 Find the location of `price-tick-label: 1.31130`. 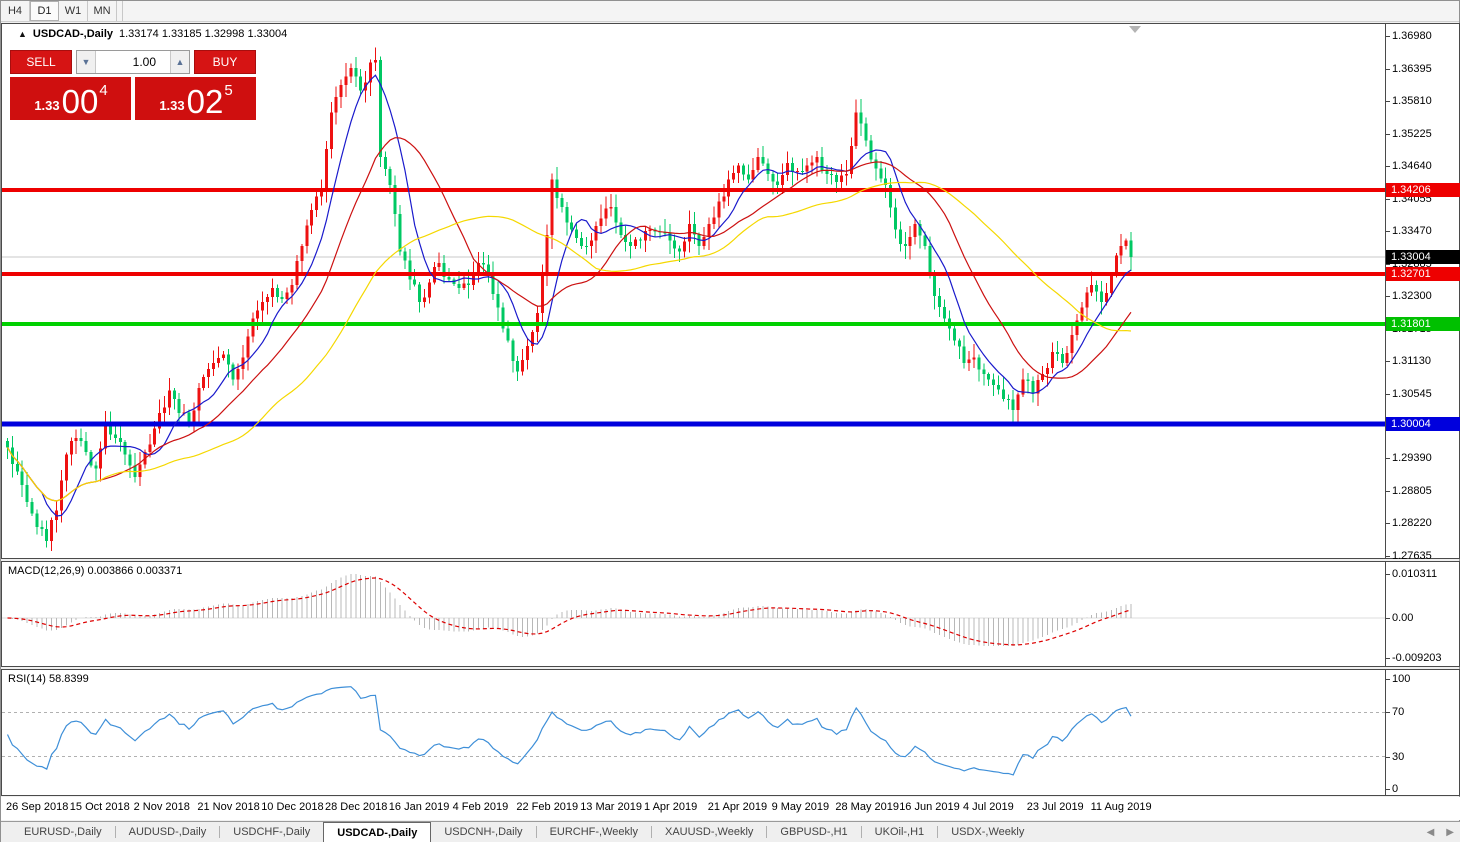

price-tick-label: 1.31130 is located at coordinates (1411, 361).